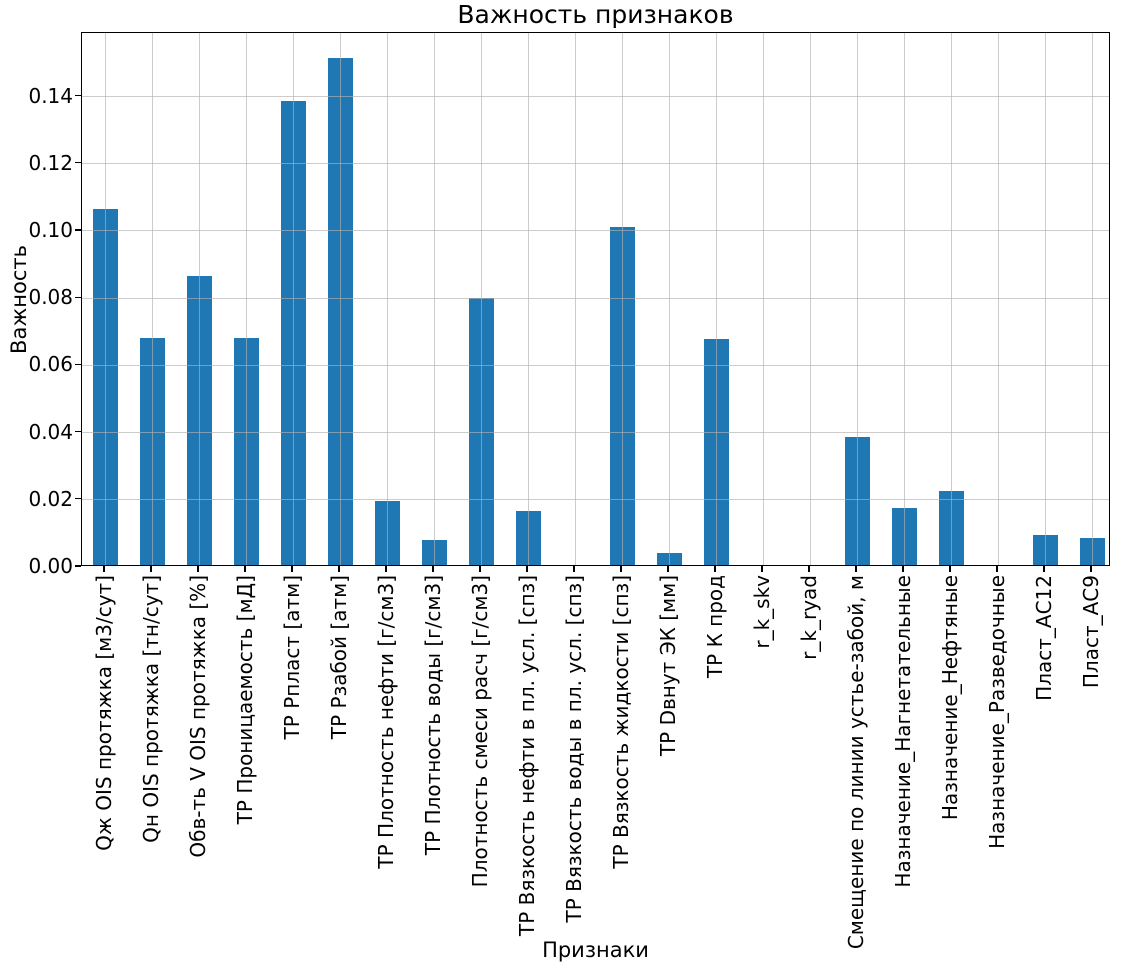  I want to click on y-axis-label-wrap: Важность, so click(19, 299).